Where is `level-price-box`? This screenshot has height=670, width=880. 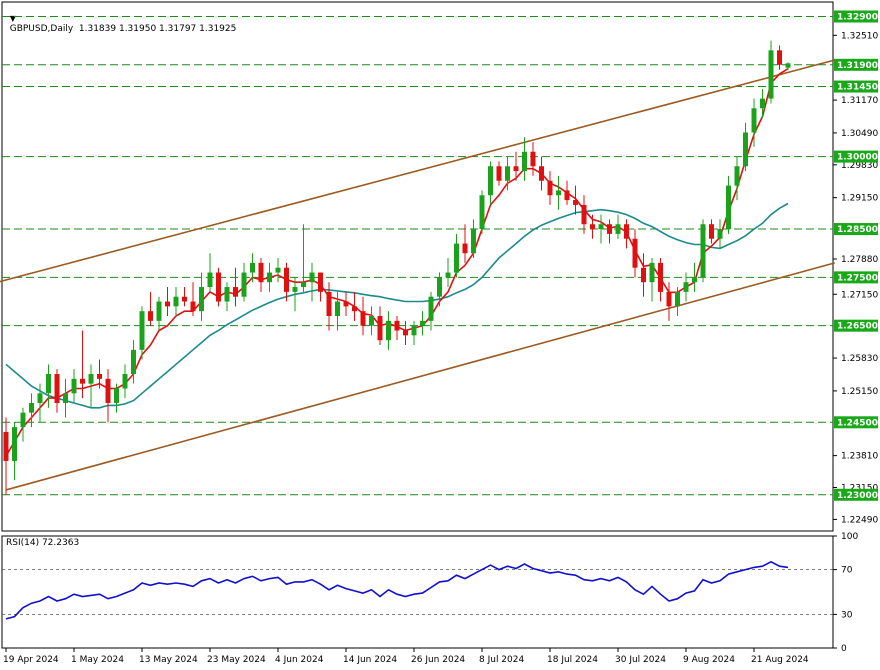
level-price-box is located at coordinates (856, 277).